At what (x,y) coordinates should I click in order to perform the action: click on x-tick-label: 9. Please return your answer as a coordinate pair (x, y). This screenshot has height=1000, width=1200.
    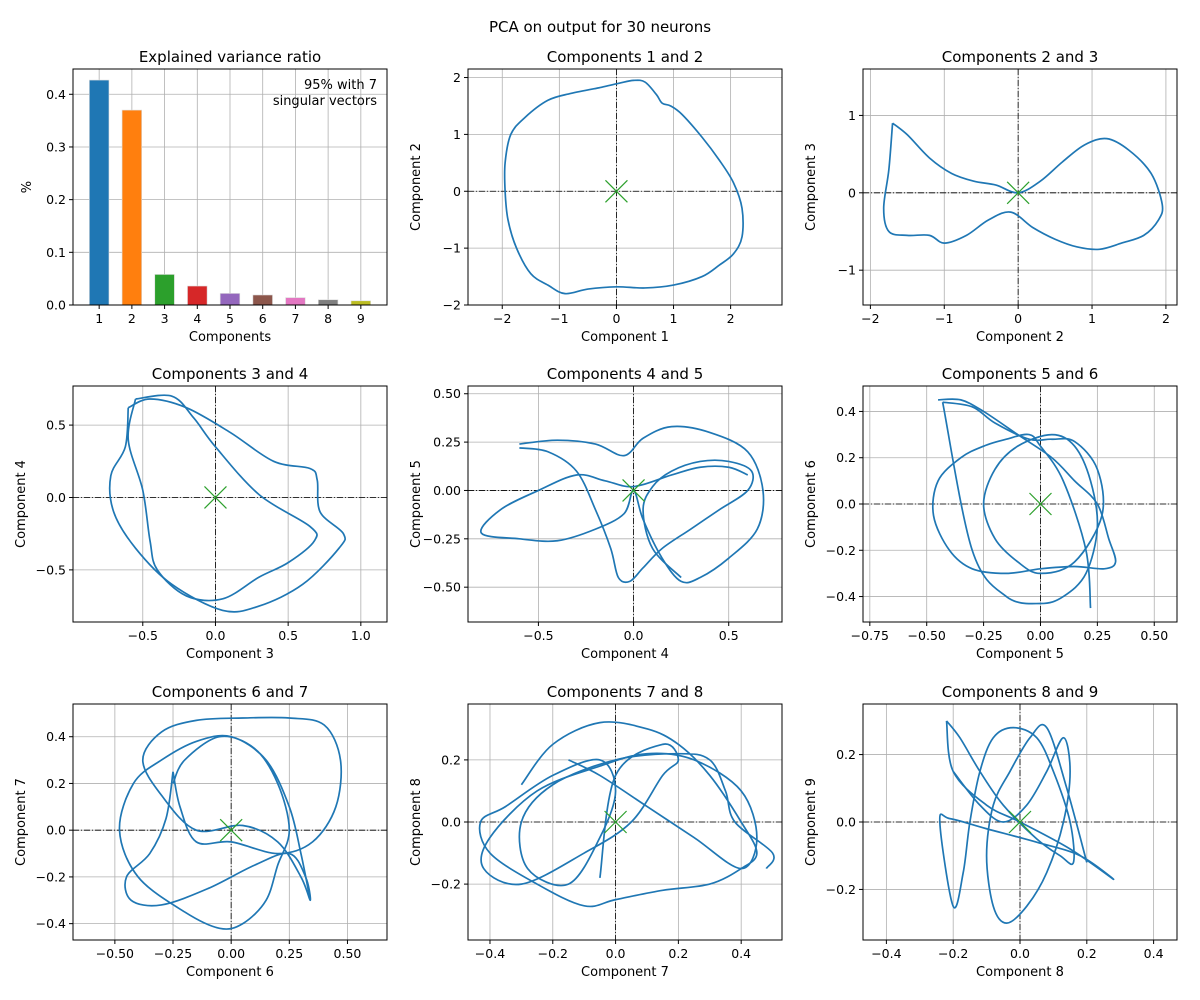
    Looking at the image, I should click on (361, 318).